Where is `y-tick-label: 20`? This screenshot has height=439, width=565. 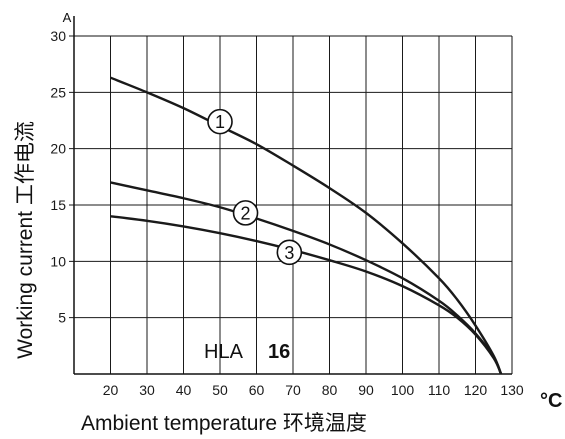 y-tick-label: 20 is located at coordinates (58, 149).